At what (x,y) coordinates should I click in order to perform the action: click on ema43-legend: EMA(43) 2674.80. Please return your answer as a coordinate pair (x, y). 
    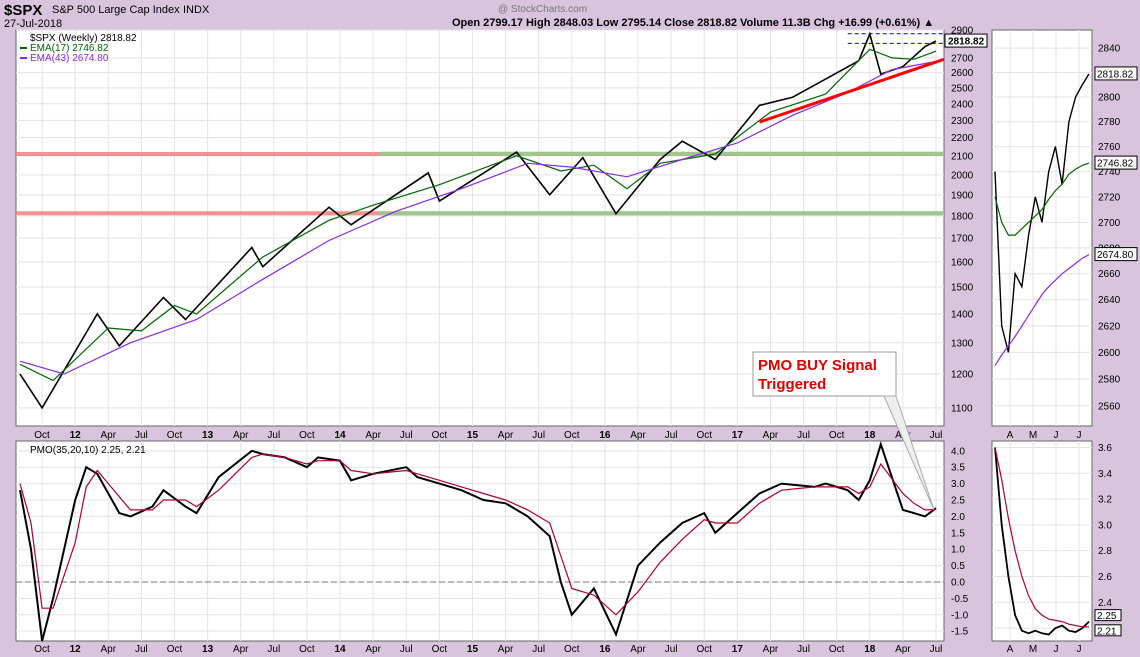
    Looking at the image, I should click on (69, 58).